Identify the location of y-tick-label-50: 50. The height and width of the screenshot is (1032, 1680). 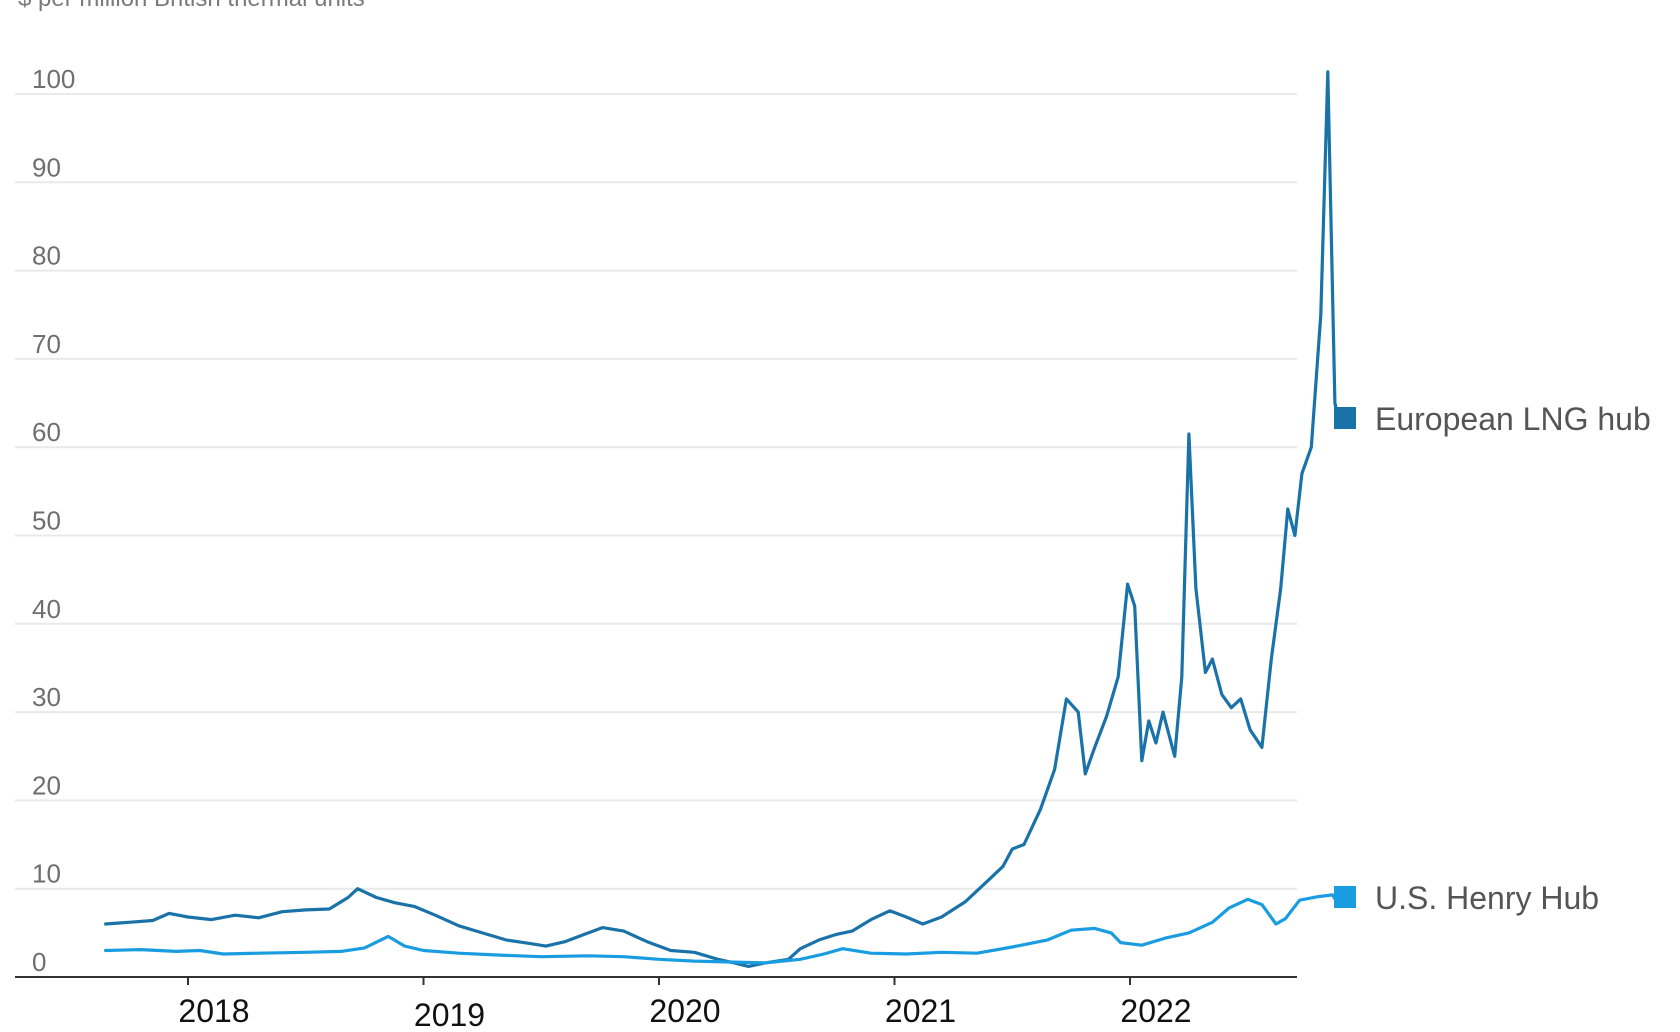
(46, 521).